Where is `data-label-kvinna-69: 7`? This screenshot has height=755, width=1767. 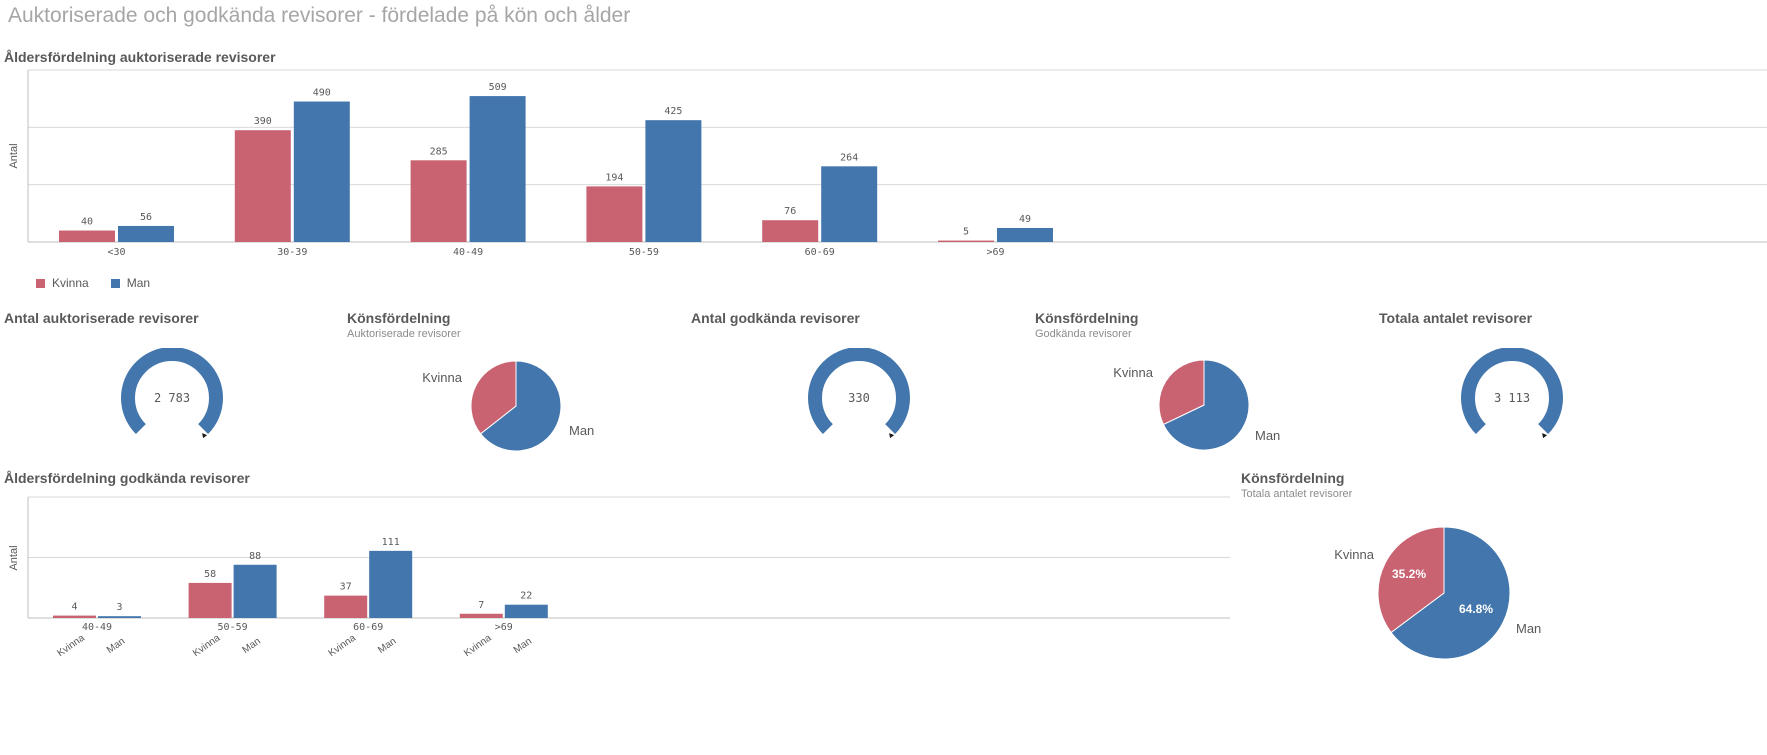 data-label-kvinna-69: 7 is located at coordinates (481, 605).